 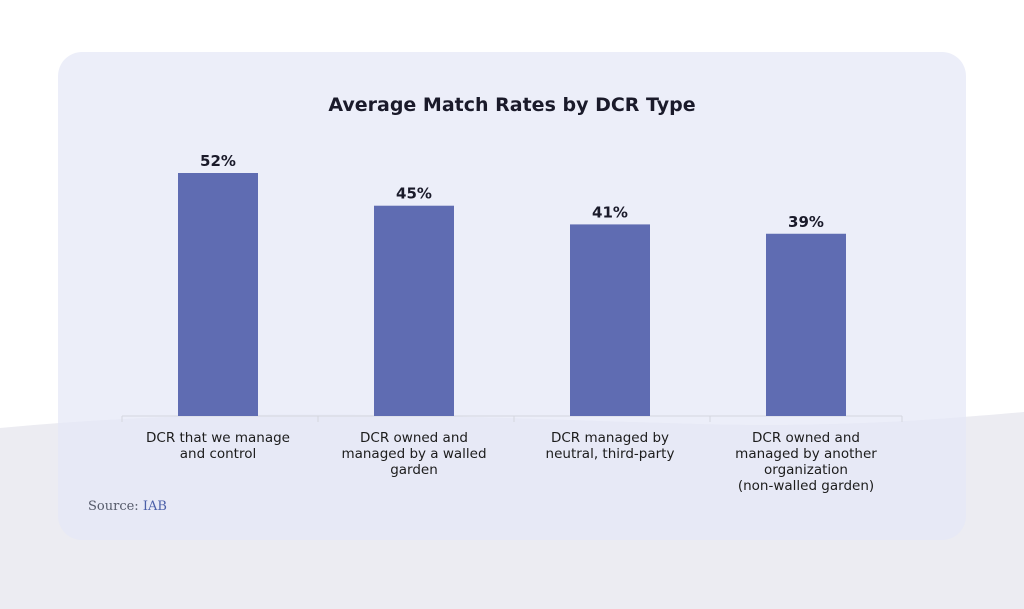 I want to click on x-tick-label-line: managed by a walled, so click(x=414, y=454).